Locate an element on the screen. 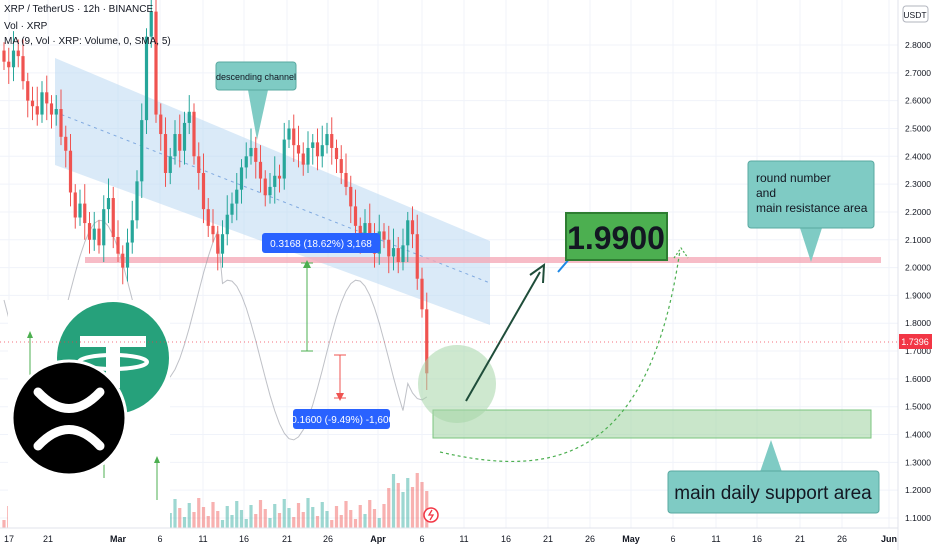 This screenshot has width=932, height=550. current-price-tag is located at coordinates (915, 341).